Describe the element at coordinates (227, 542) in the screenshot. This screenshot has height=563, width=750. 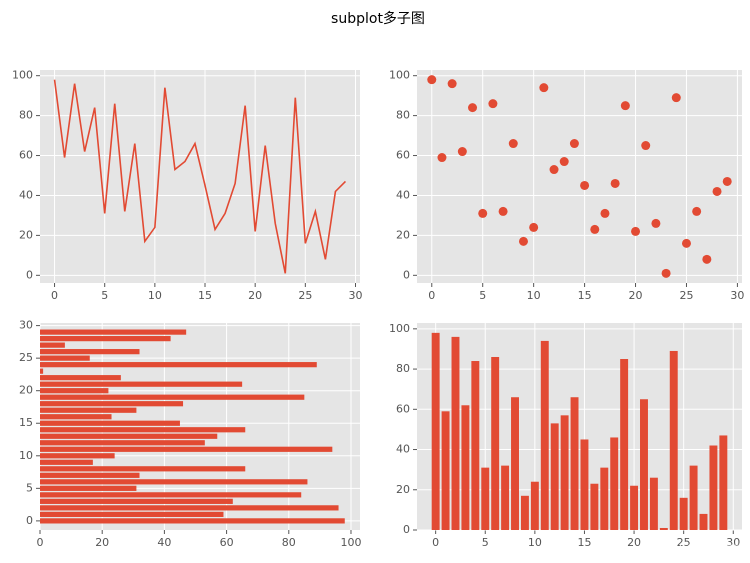
I see `x-tick-label: 60` at that location.